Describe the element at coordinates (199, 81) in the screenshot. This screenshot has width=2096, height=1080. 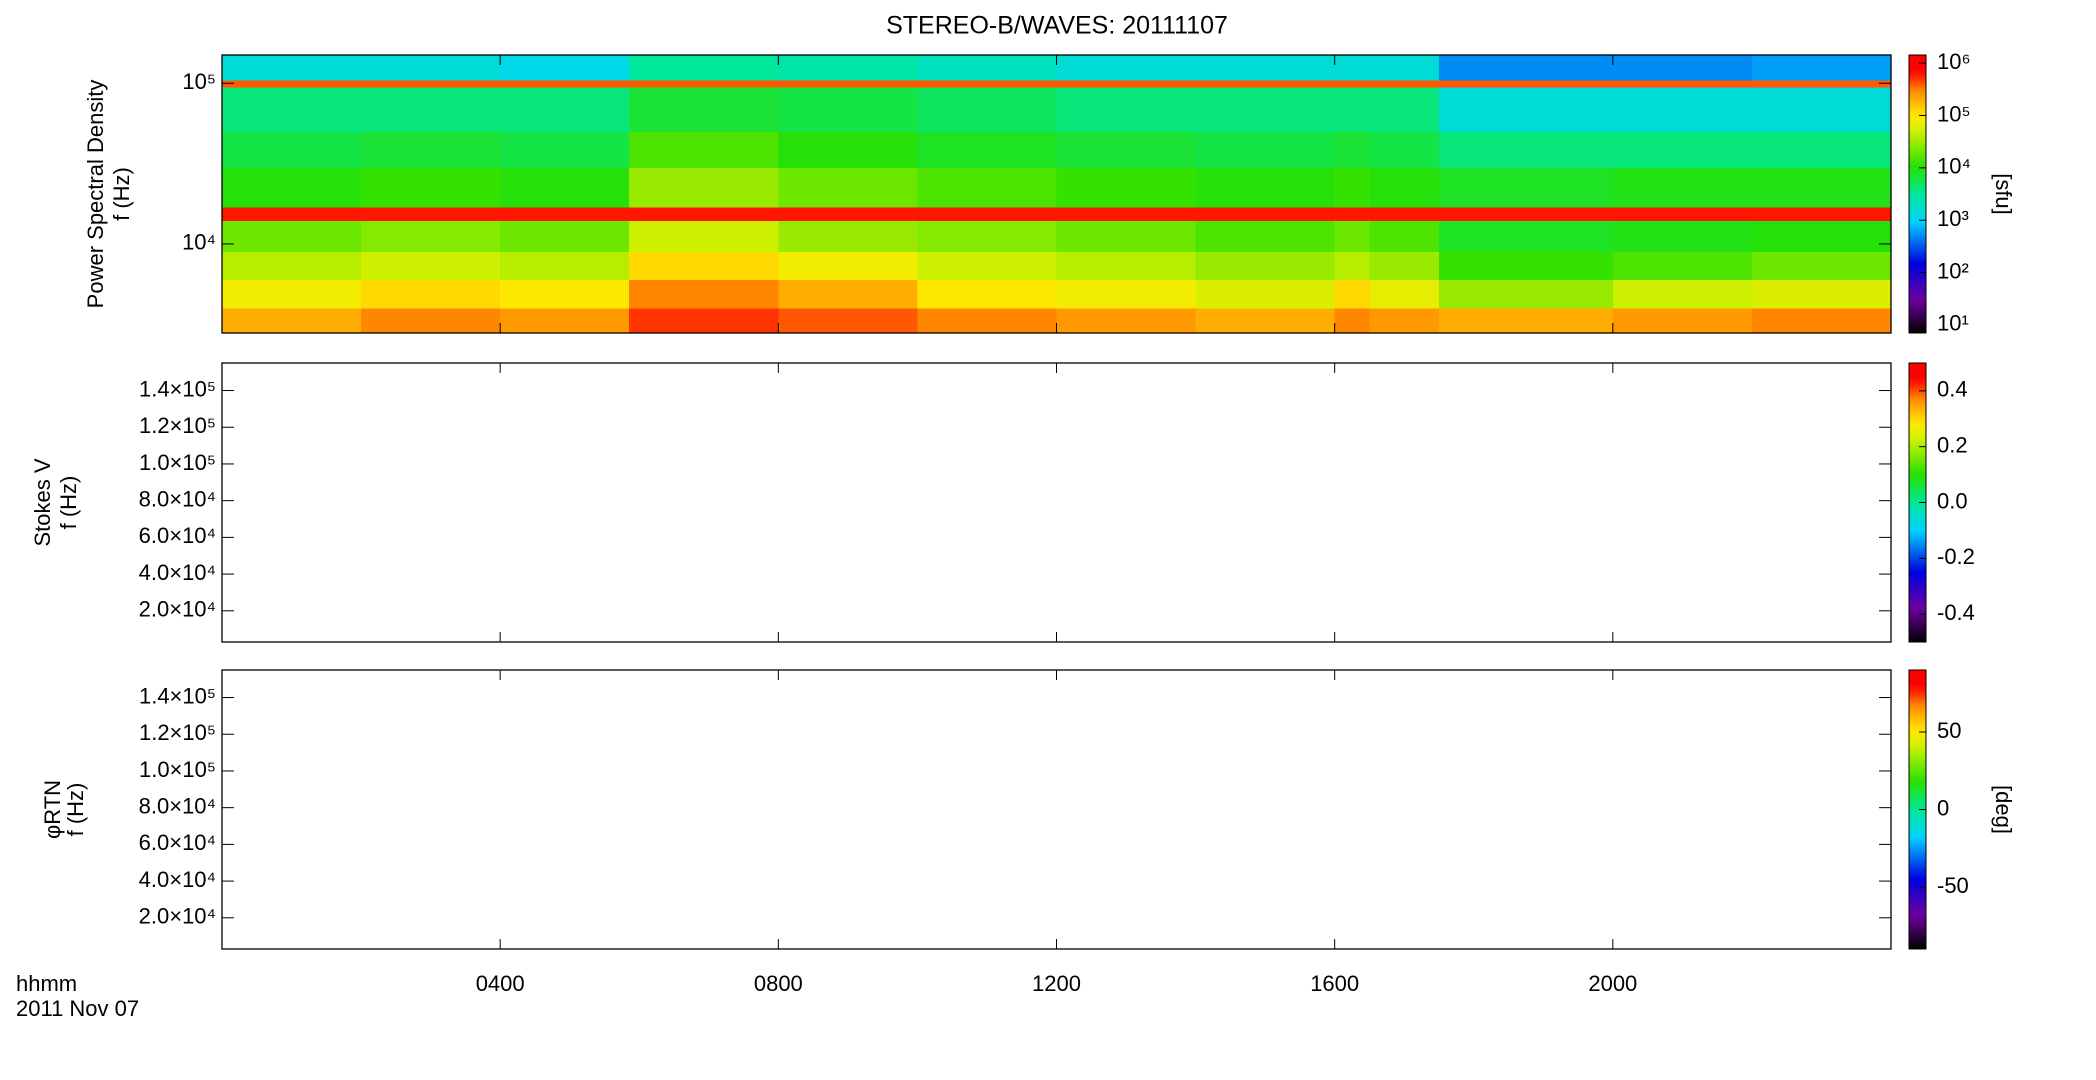
I see `y-tick-label: 10⁵` at that location.